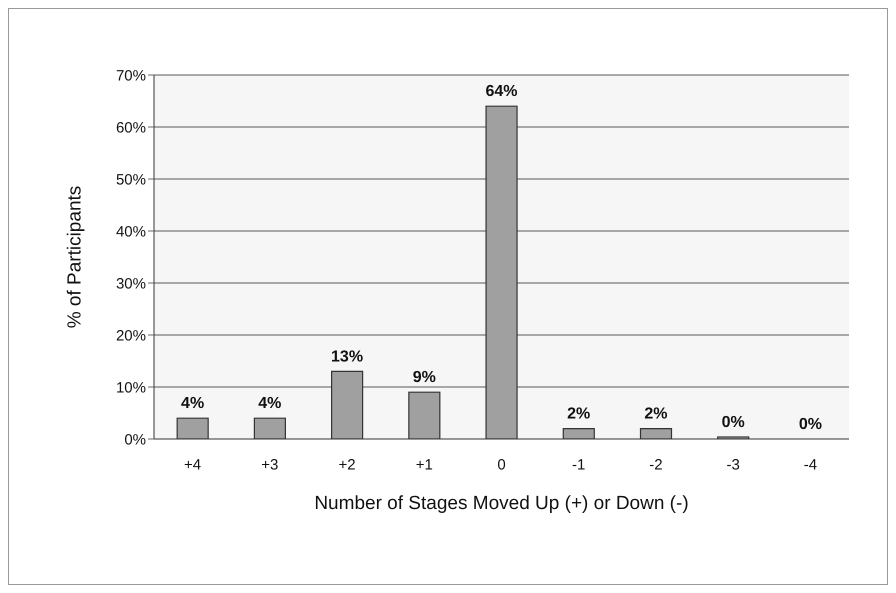  I want to click on y-tick-label: 60%, so click(131, 127).